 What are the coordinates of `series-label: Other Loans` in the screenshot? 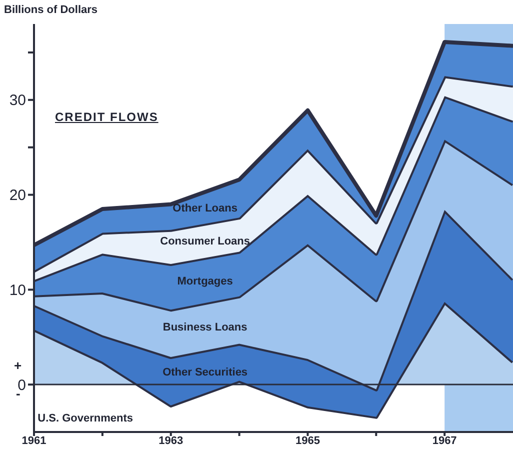 It's located at (205, 208).